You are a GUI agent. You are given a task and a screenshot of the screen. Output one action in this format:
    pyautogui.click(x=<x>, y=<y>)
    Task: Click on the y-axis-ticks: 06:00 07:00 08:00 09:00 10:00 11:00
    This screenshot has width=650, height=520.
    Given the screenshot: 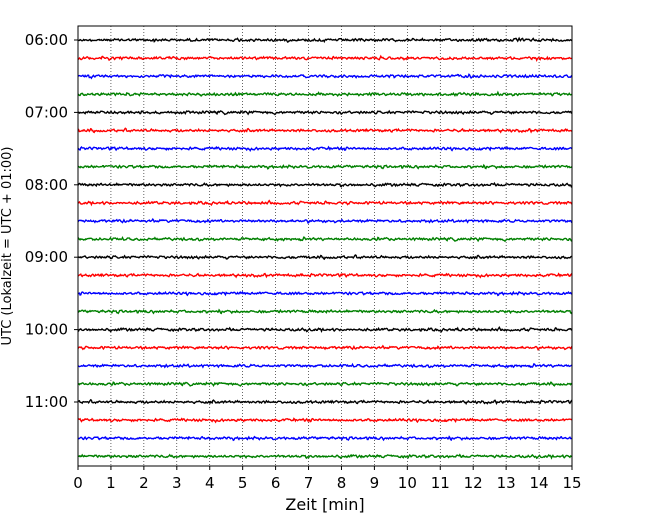 What is the action you would take?
    pyautogui.click(x=51, y=221)
    